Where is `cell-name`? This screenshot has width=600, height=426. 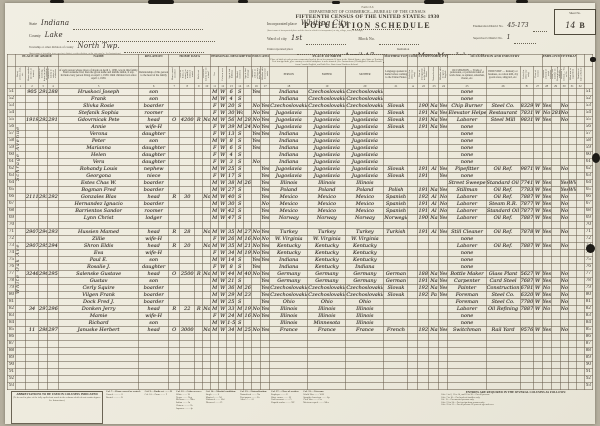 cell-name is located at coordinates (99, 379).